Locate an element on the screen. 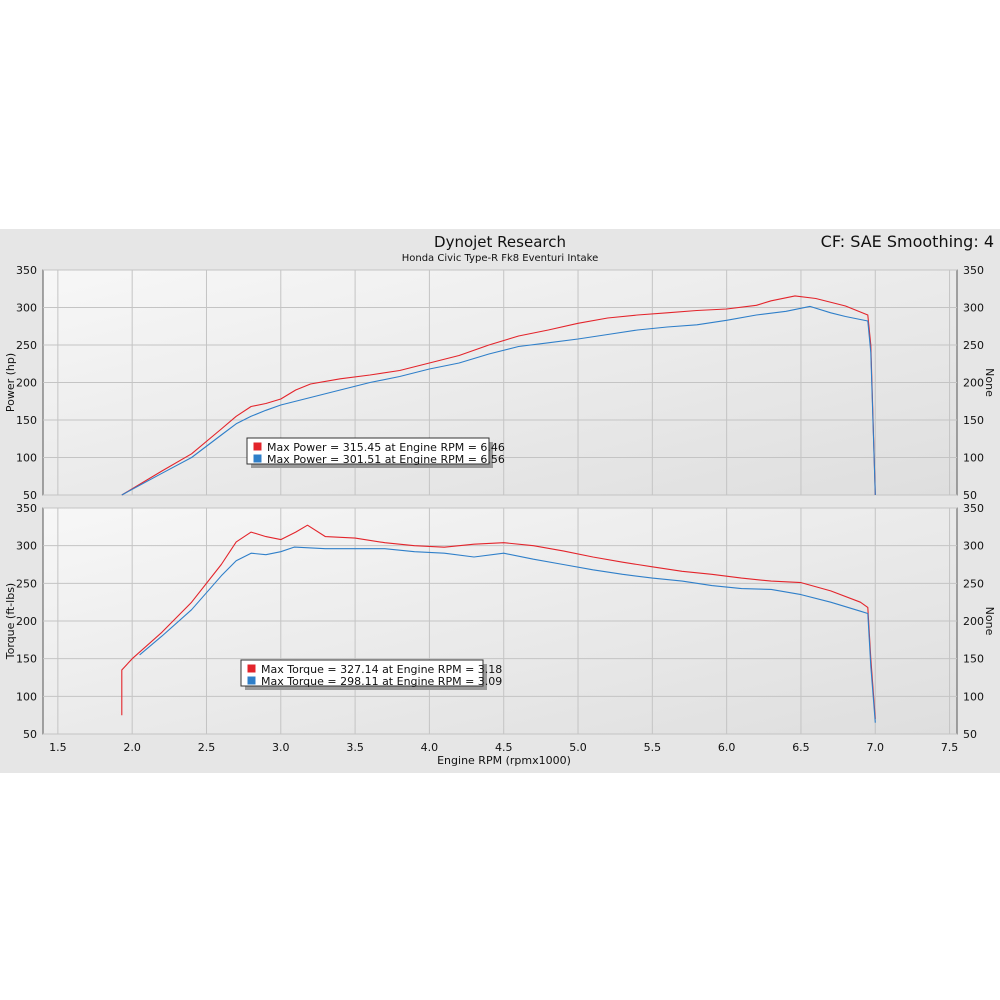 The image size is (1000, 1000). x-tick-label: 6.0 is located at coordinates (727, 747).